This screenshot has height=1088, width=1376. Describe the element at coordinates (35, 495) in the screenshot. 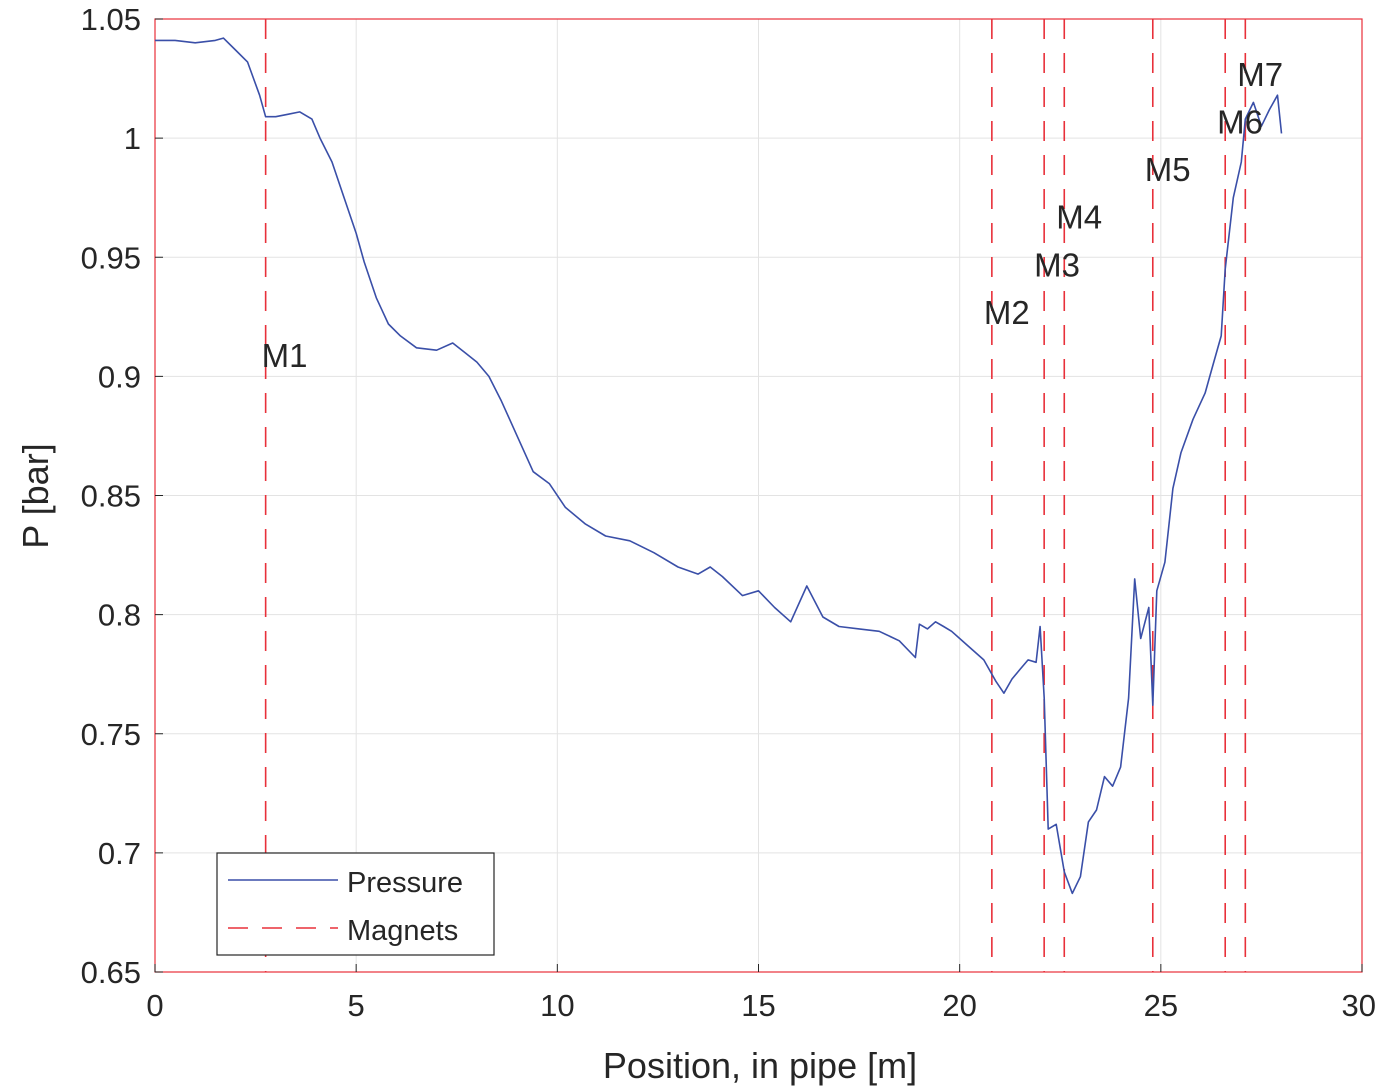

I see `y-axis-label: P [bar]` at that location.